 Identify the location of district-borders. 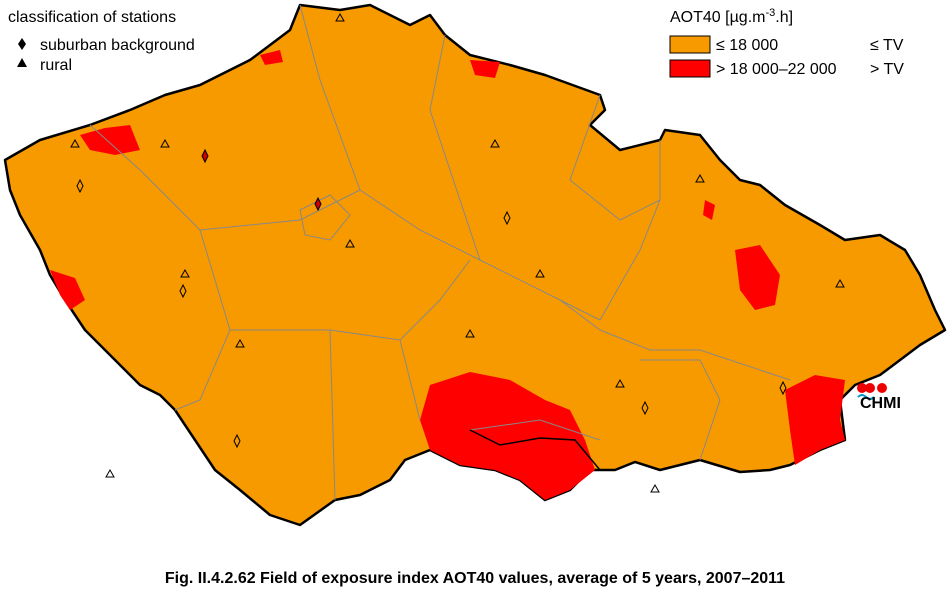
(535, 450).